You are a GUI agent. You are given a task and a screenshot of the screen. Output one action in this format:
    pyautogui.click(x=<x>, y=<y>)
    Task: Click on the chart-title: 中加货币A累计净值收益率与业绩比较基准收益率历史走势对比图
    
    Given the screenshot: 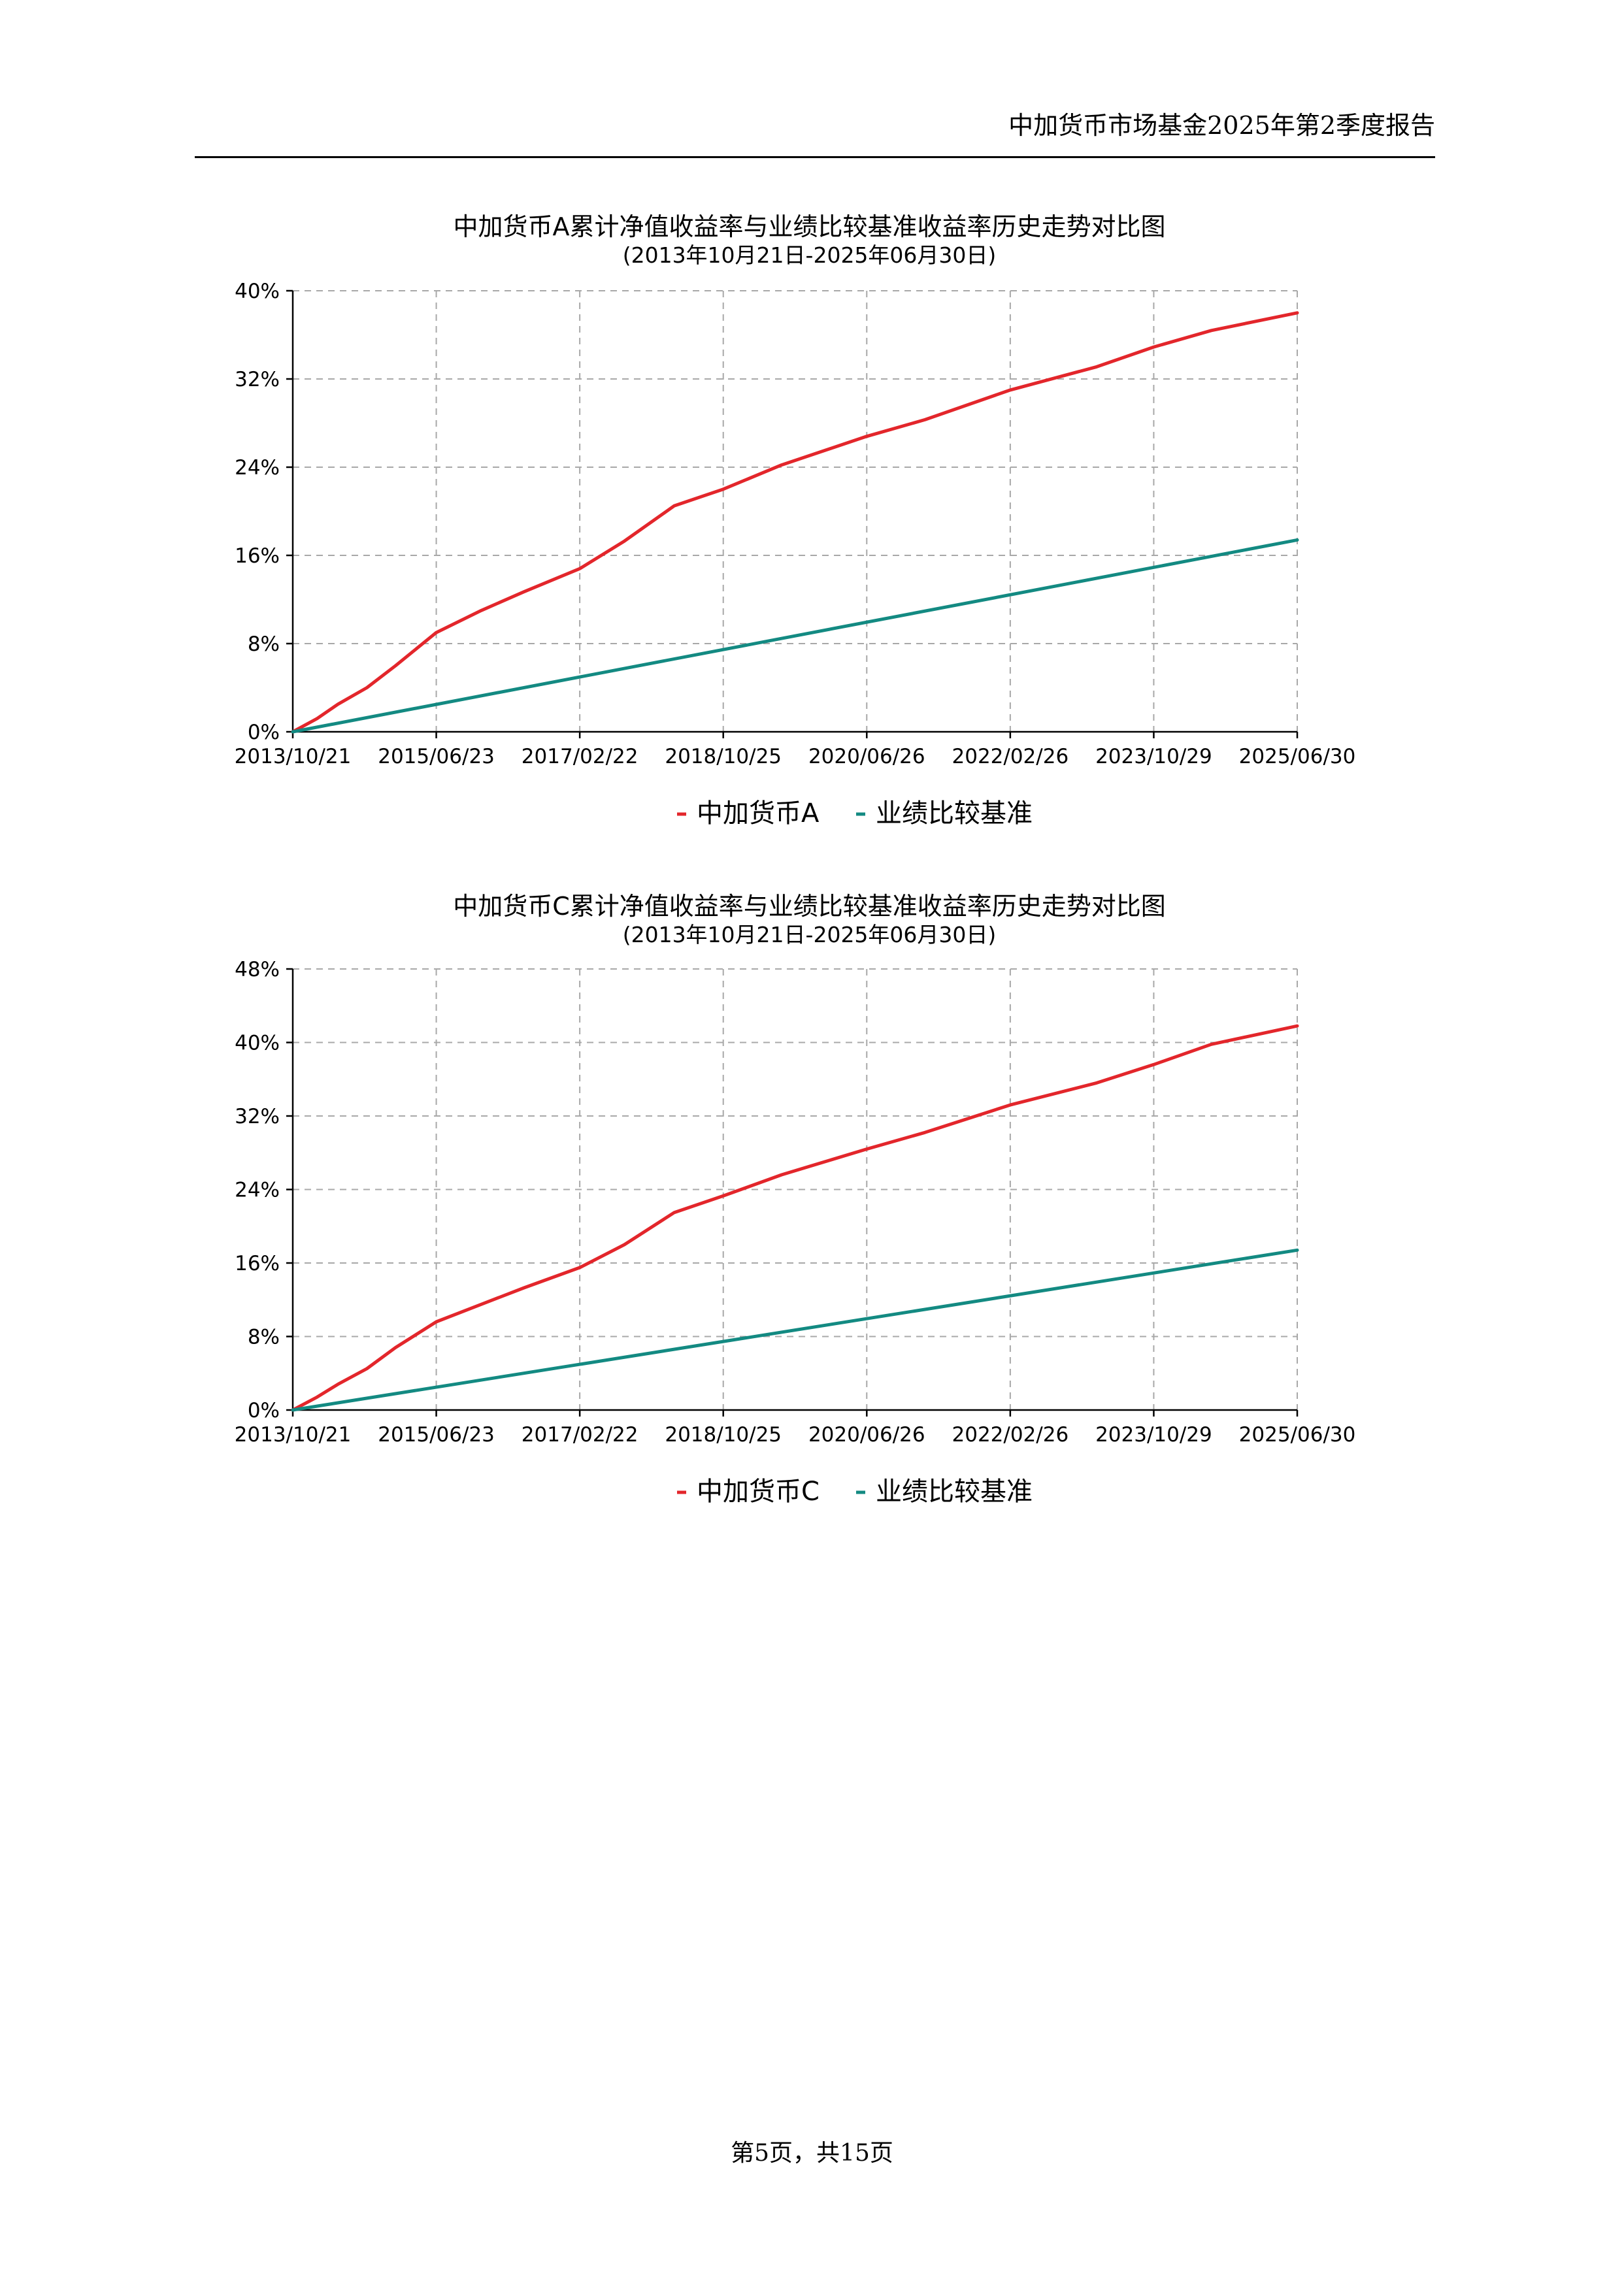 What is the action you would take?
    pyautogui.click(x=810, y=226)
    